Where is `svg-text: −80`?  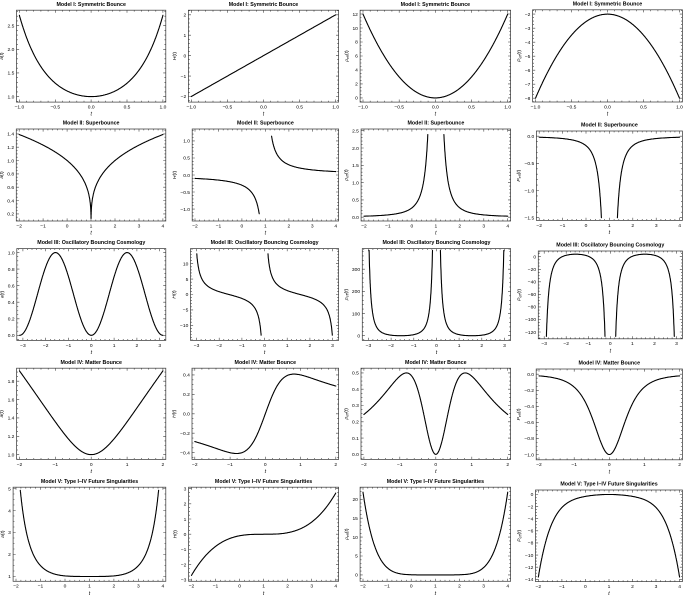 svg-text: −80 is located at coordinates (532, 308).